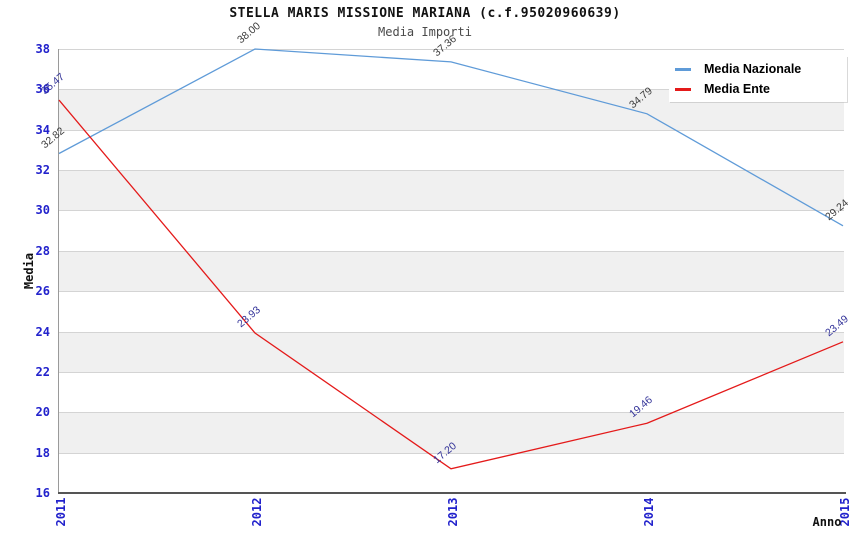 The width and height of the screenshot is (850, 550). Describe the element at coordinates (827, 522) in the screenshot. I see `x-axis-title: Anno` at that location.